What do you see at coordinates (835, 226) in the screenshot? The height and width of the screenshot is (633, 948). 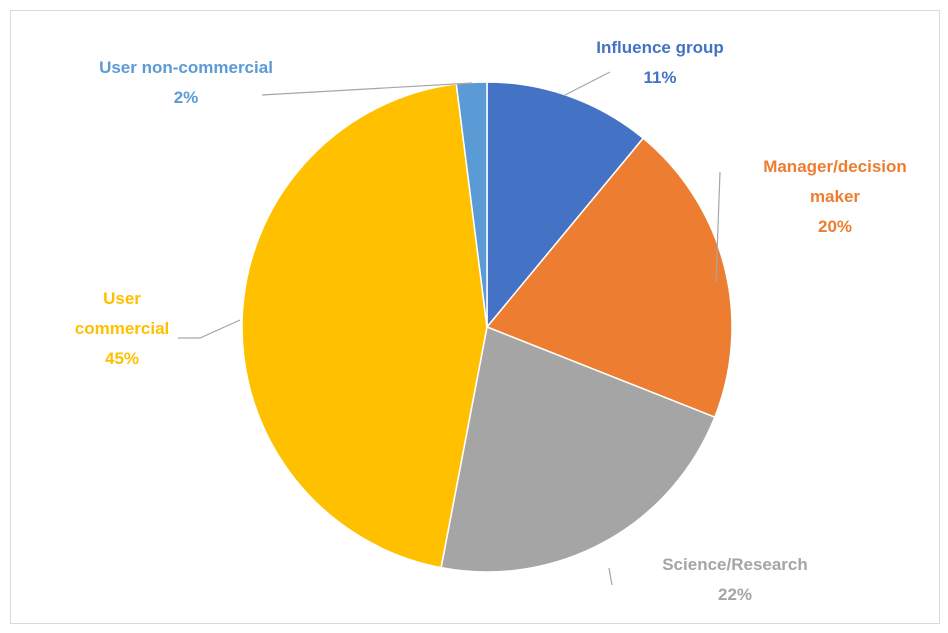 I see `value-label: 20%` at bounding box center [835, 226].